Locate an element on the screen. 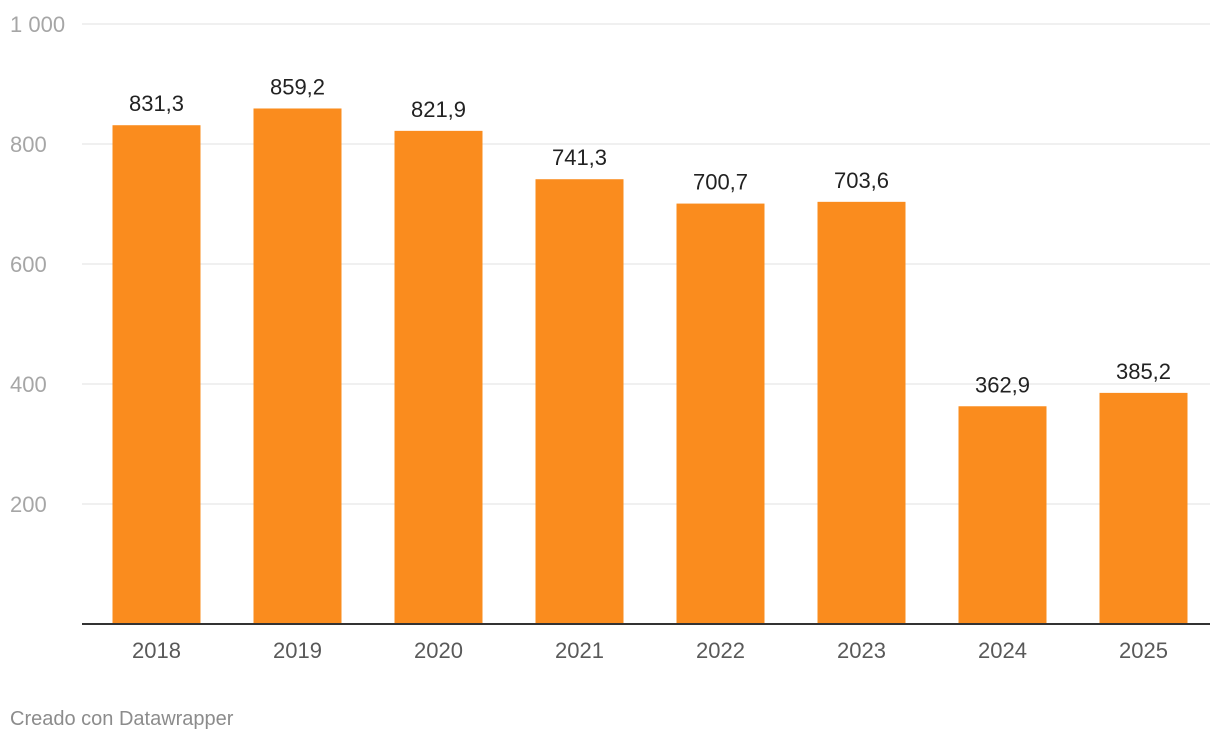 The height and width of the screenshot is (746, 1220). value-label: 703,6 is located at coordinates (861, 180).